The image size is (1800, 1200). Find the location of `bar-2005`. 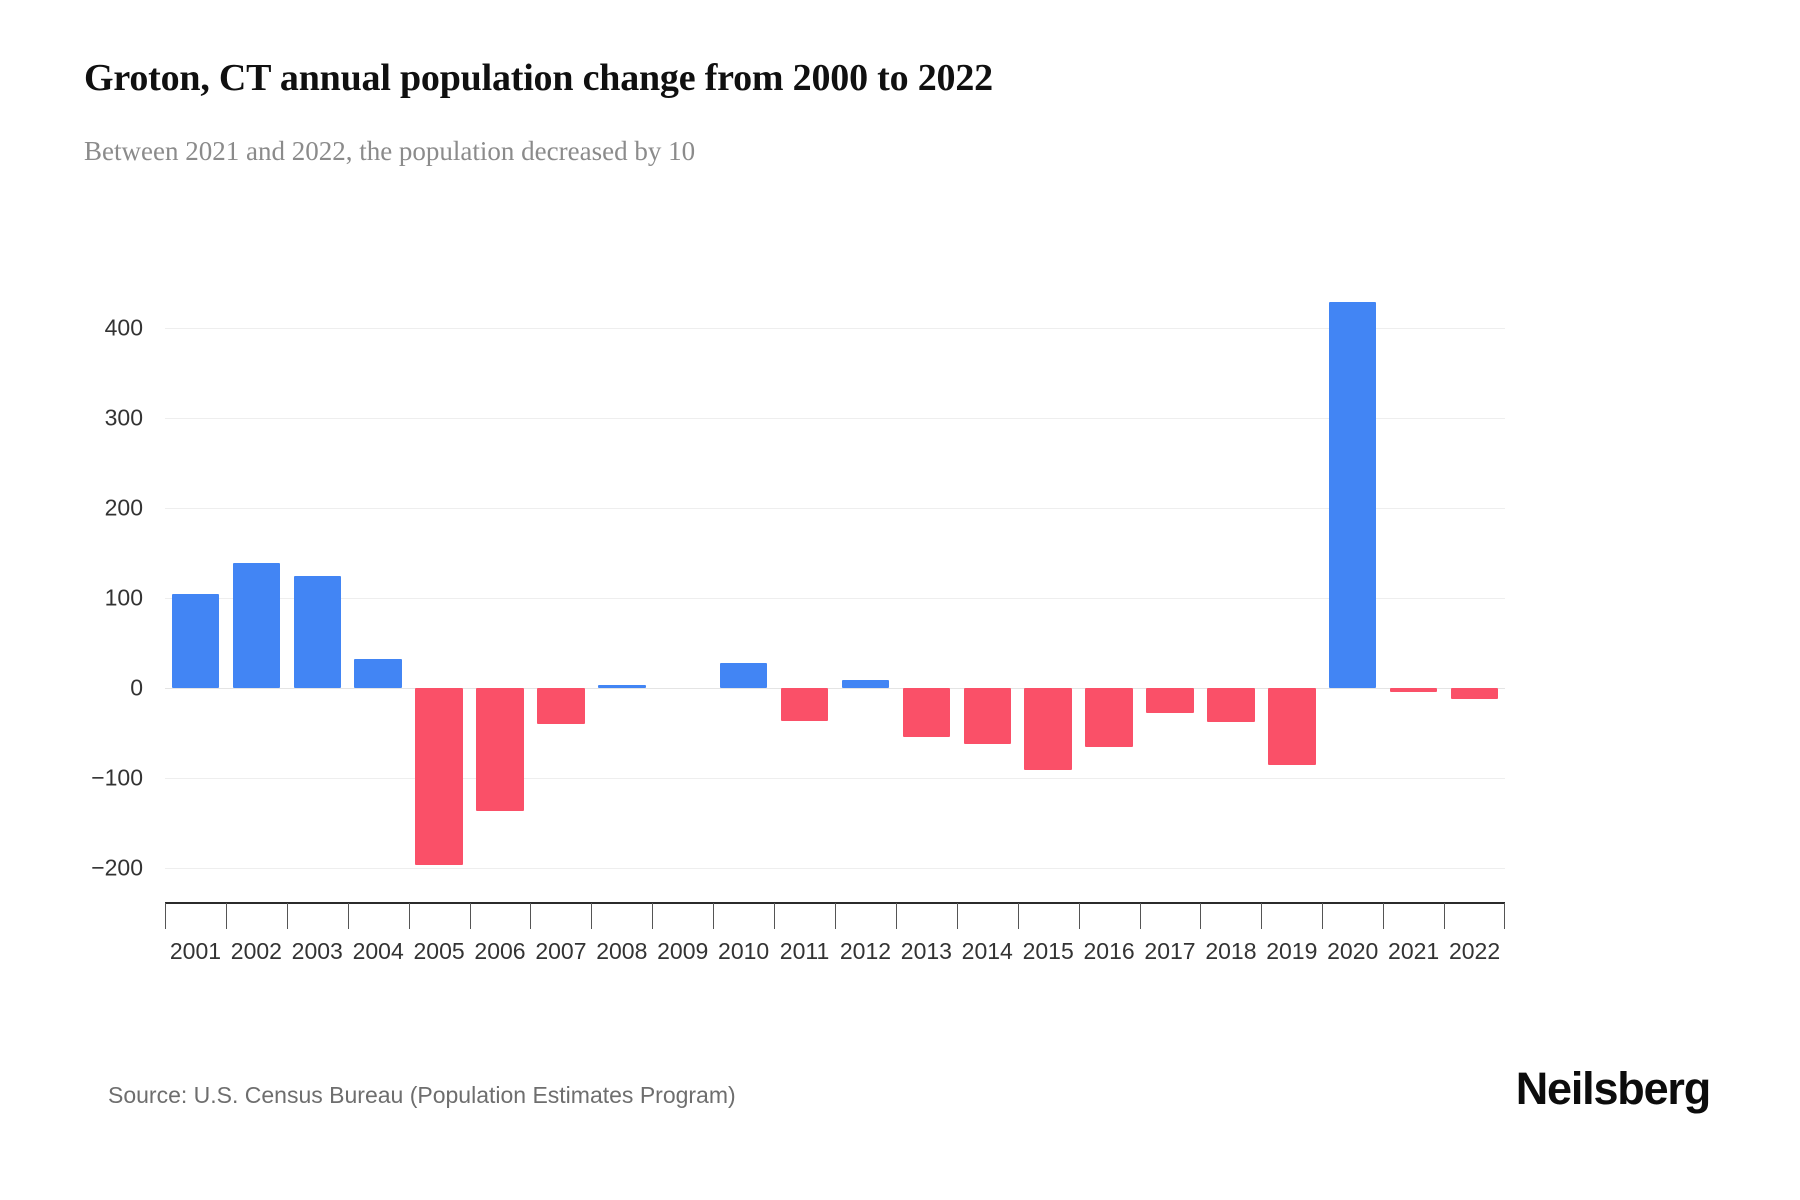

bar-2005 is located at coordinates (439, 777).